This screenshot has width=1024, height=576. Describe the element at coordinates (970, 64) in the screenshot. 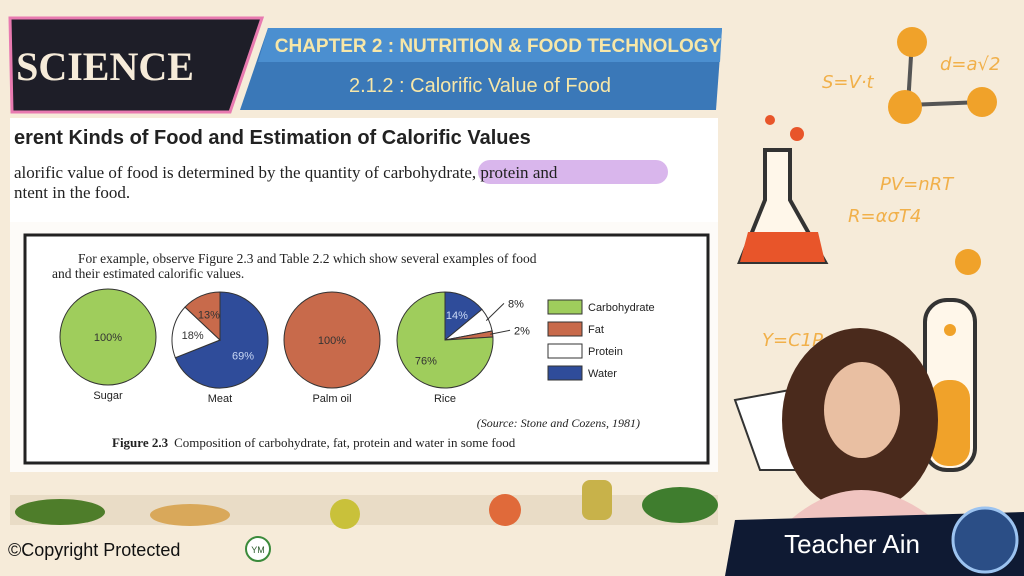

I see `doodle: d=a√2` at that location.